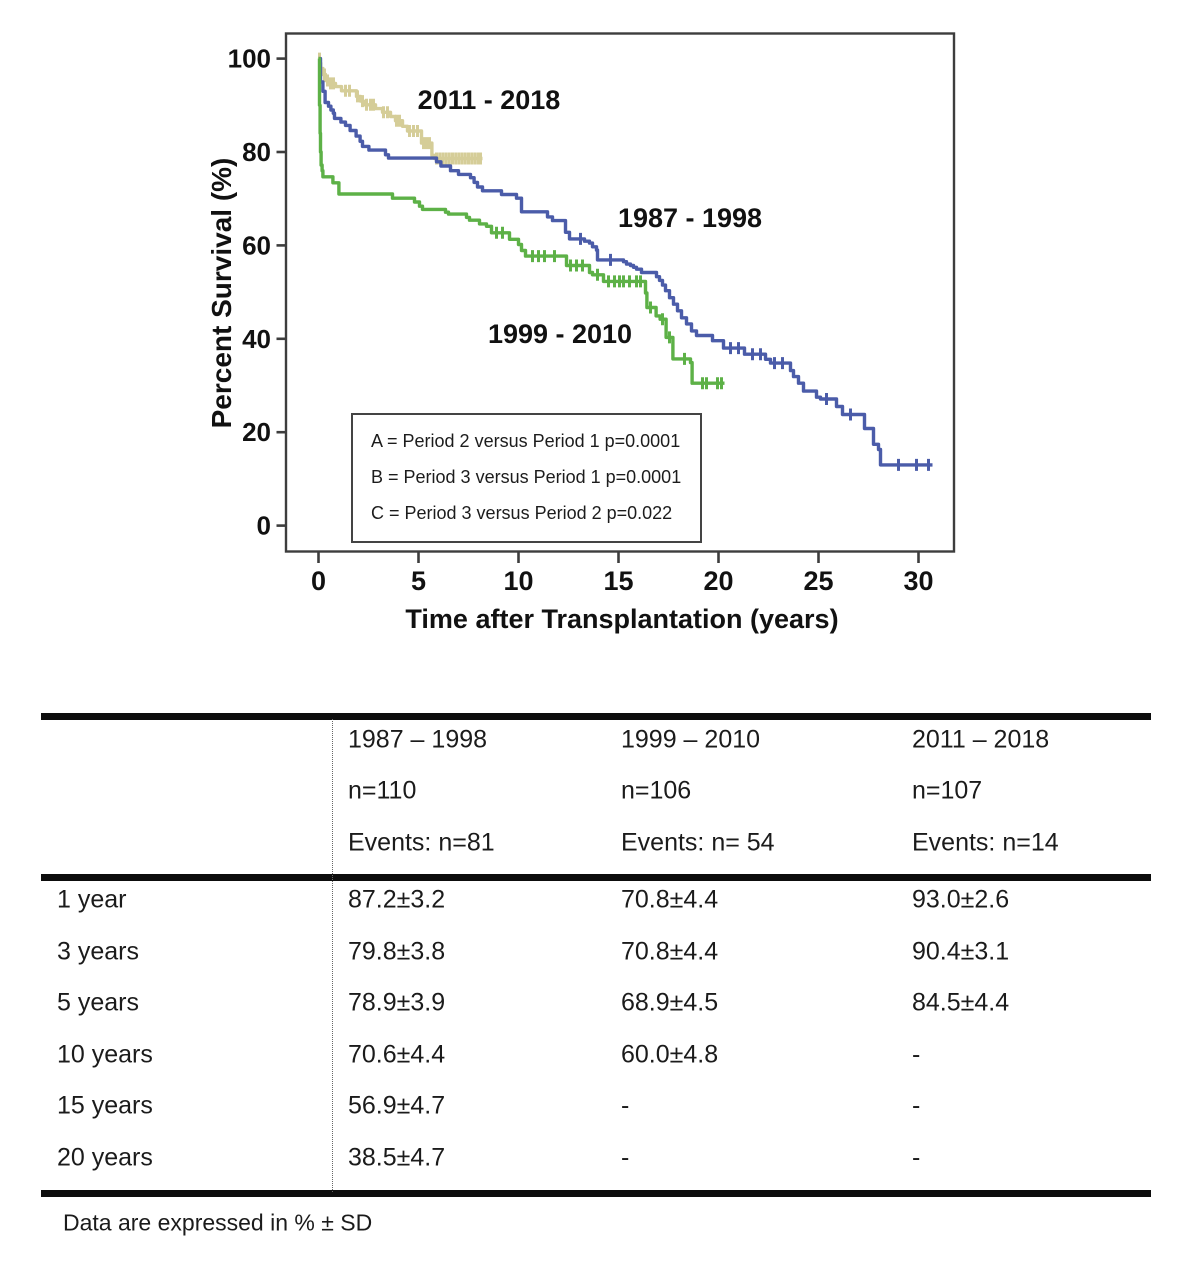 This screenshot has width=1200, height=1270. What do you see at coordinates (690, 218) in the screenshot?
I see `svg-text: 1987 - 1998` at bounding box center [690, 218].